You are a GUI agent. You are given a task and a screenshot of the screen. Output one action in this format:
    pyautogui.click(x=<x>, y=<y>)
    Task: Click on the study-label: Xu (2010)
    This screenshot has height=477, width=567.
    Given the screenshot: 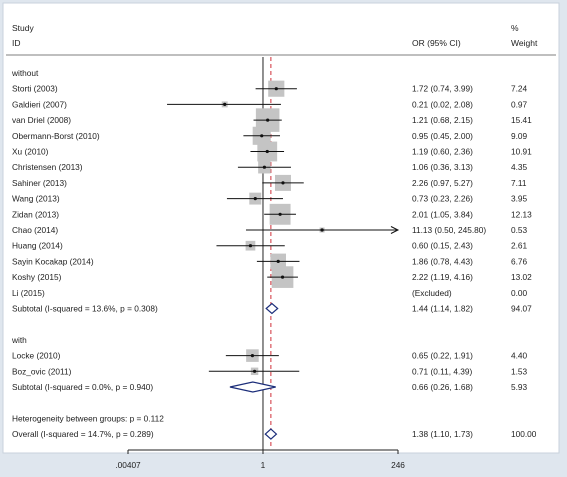 What is the action you would take?
    pyautogui.click(x=30, y=152)
    